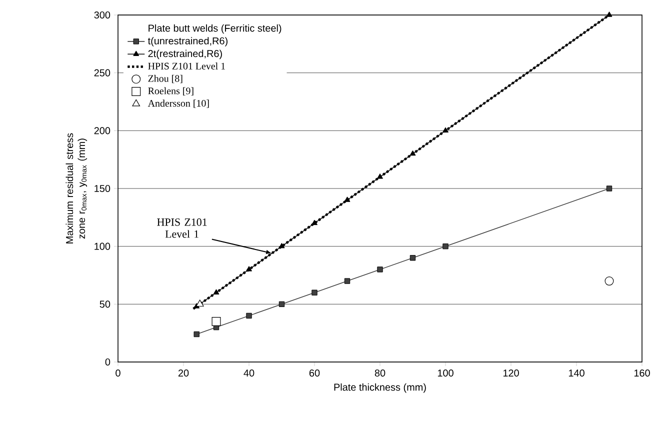 The width and height of the screenshot is (657, 432). I want to click on x-tick-label: 100, so click(446, 373).